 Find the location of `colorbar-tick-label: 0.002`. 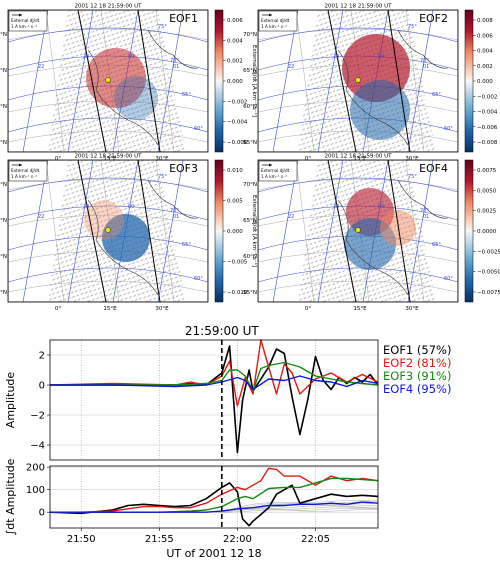

colorbar-tick-label: 0.002 is located at coordinates (235, 62).